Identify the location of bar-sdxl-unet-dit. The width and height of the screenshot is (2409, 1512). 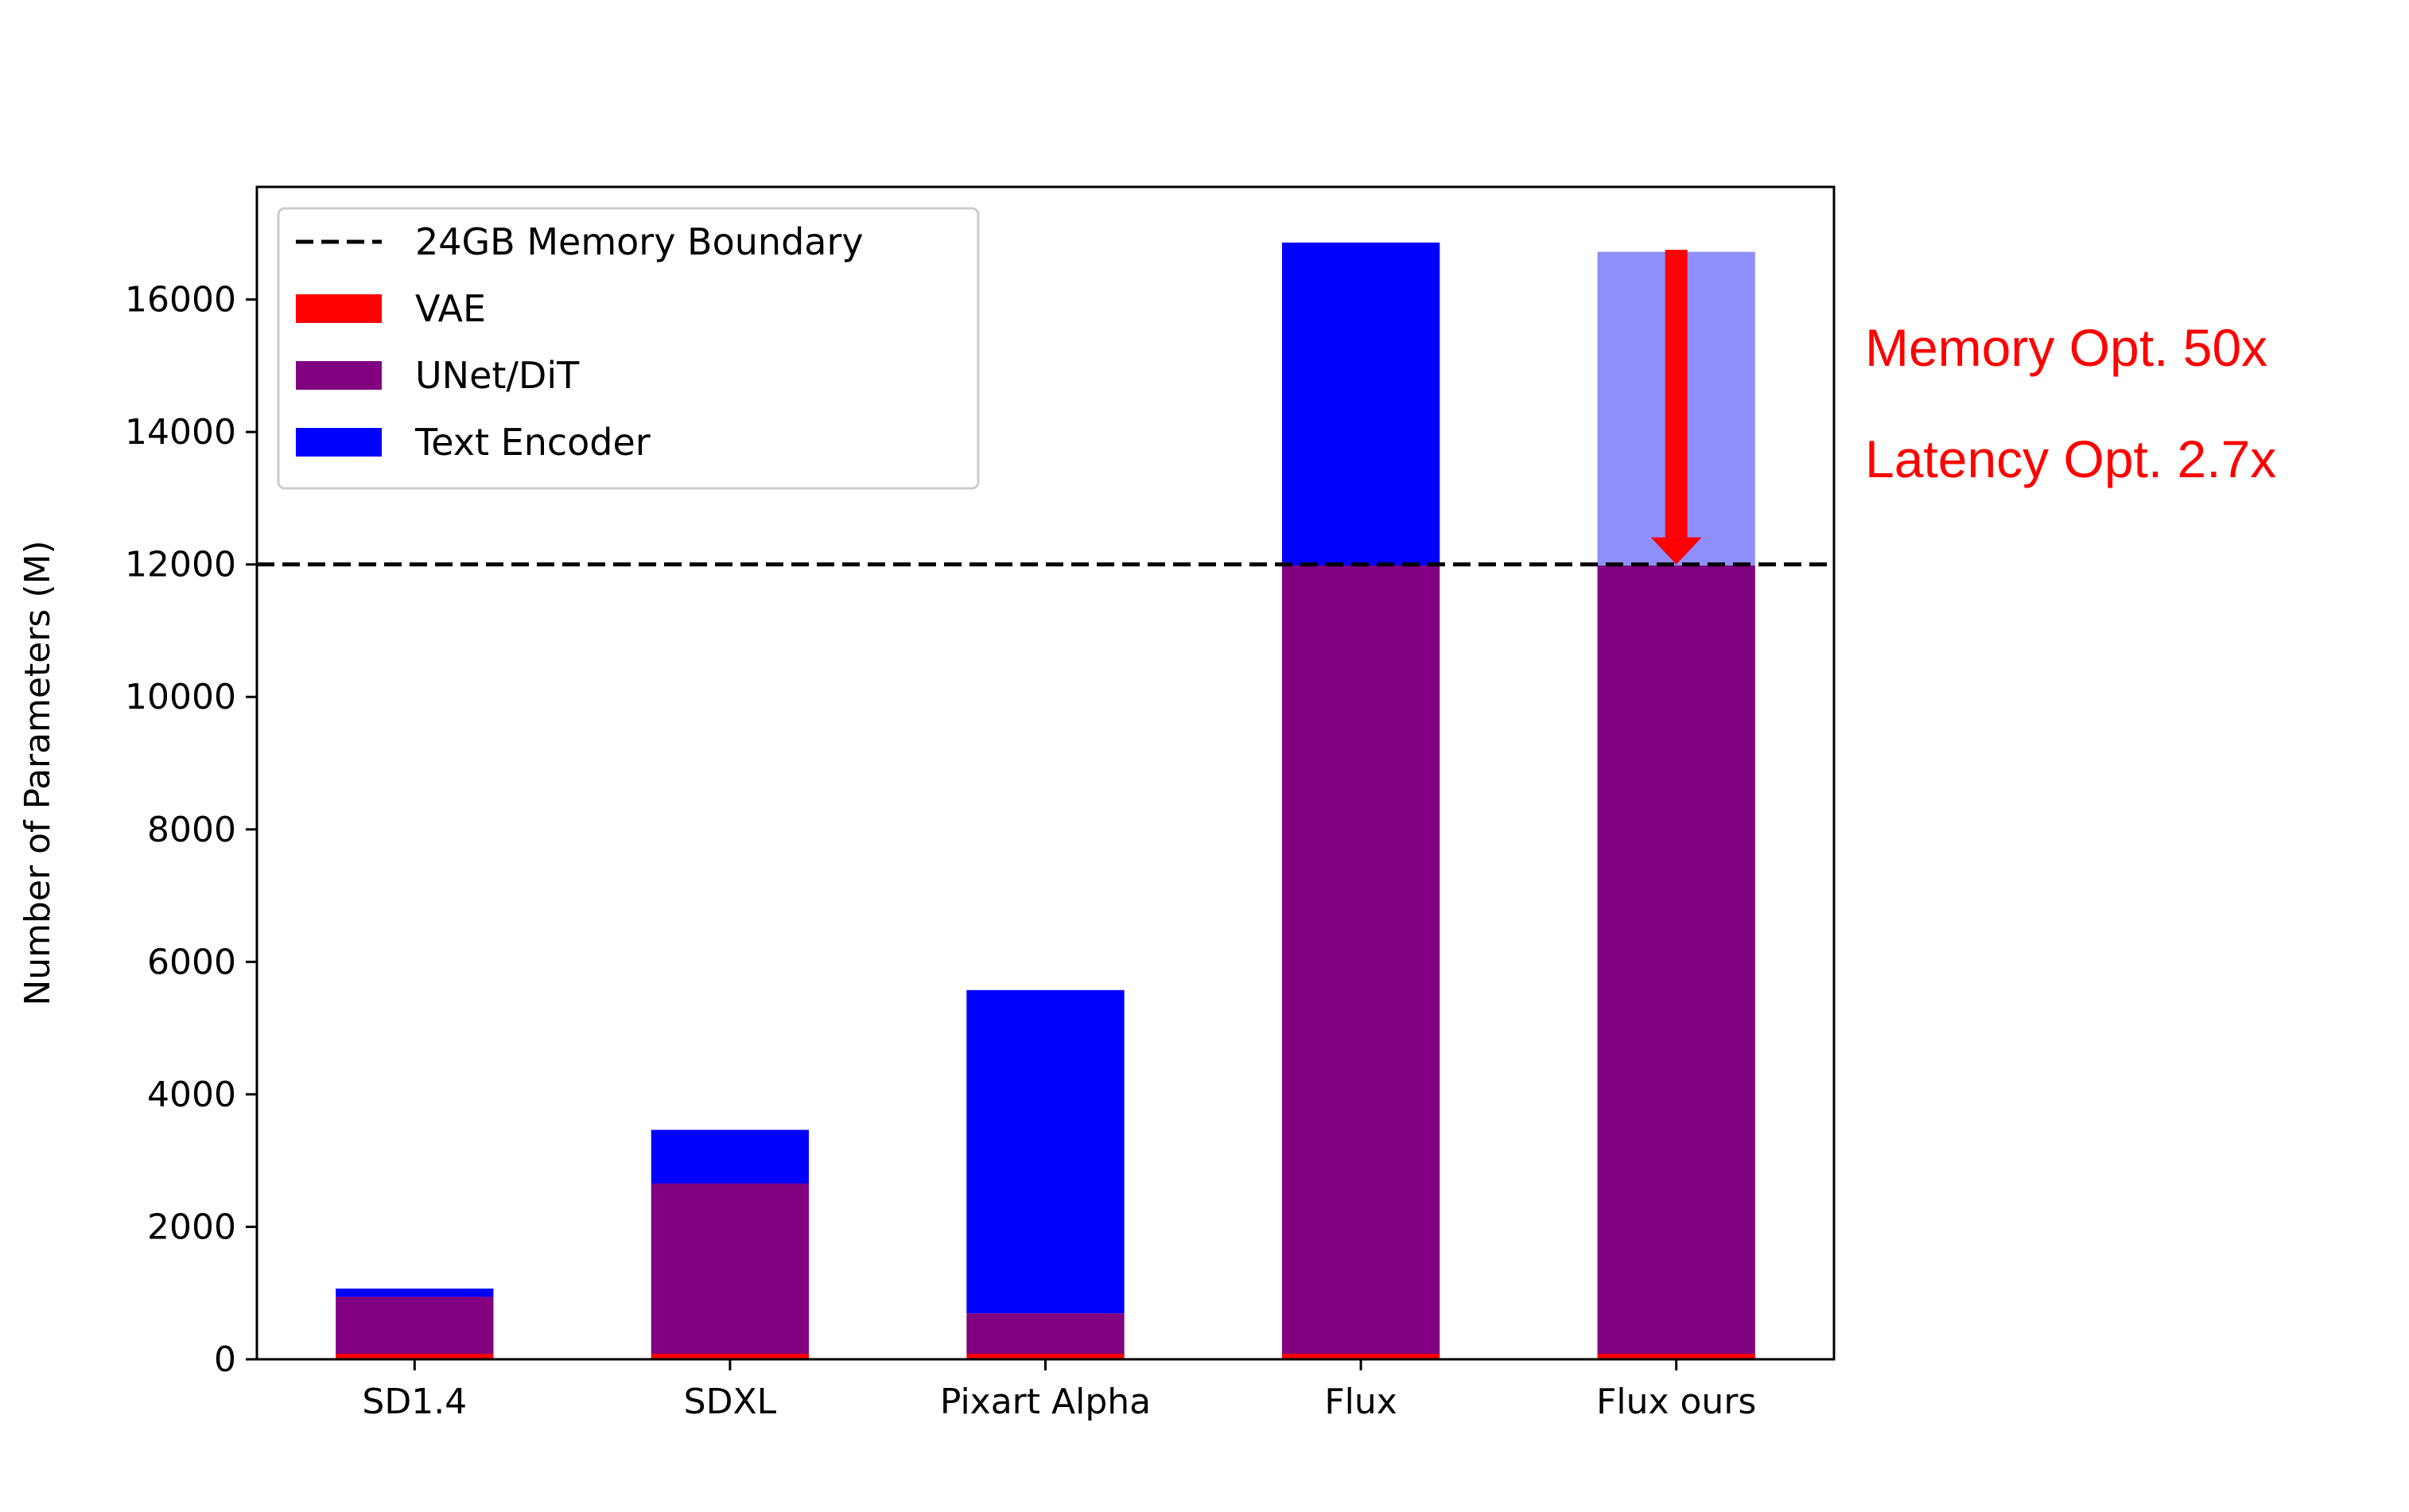
(730, 1269).